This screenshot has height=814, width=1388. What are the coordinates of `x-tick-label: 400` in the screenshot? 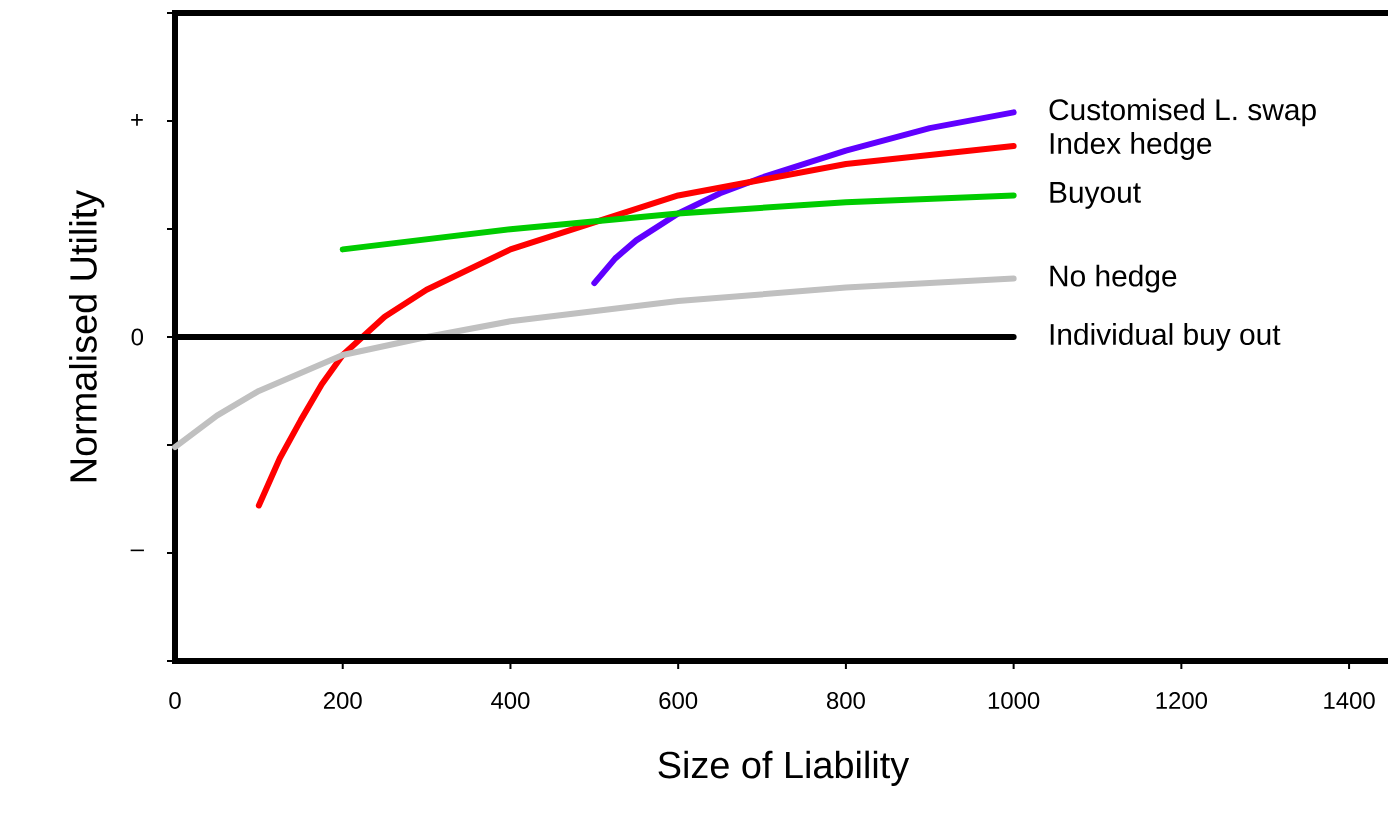 It's located at (510, 700).